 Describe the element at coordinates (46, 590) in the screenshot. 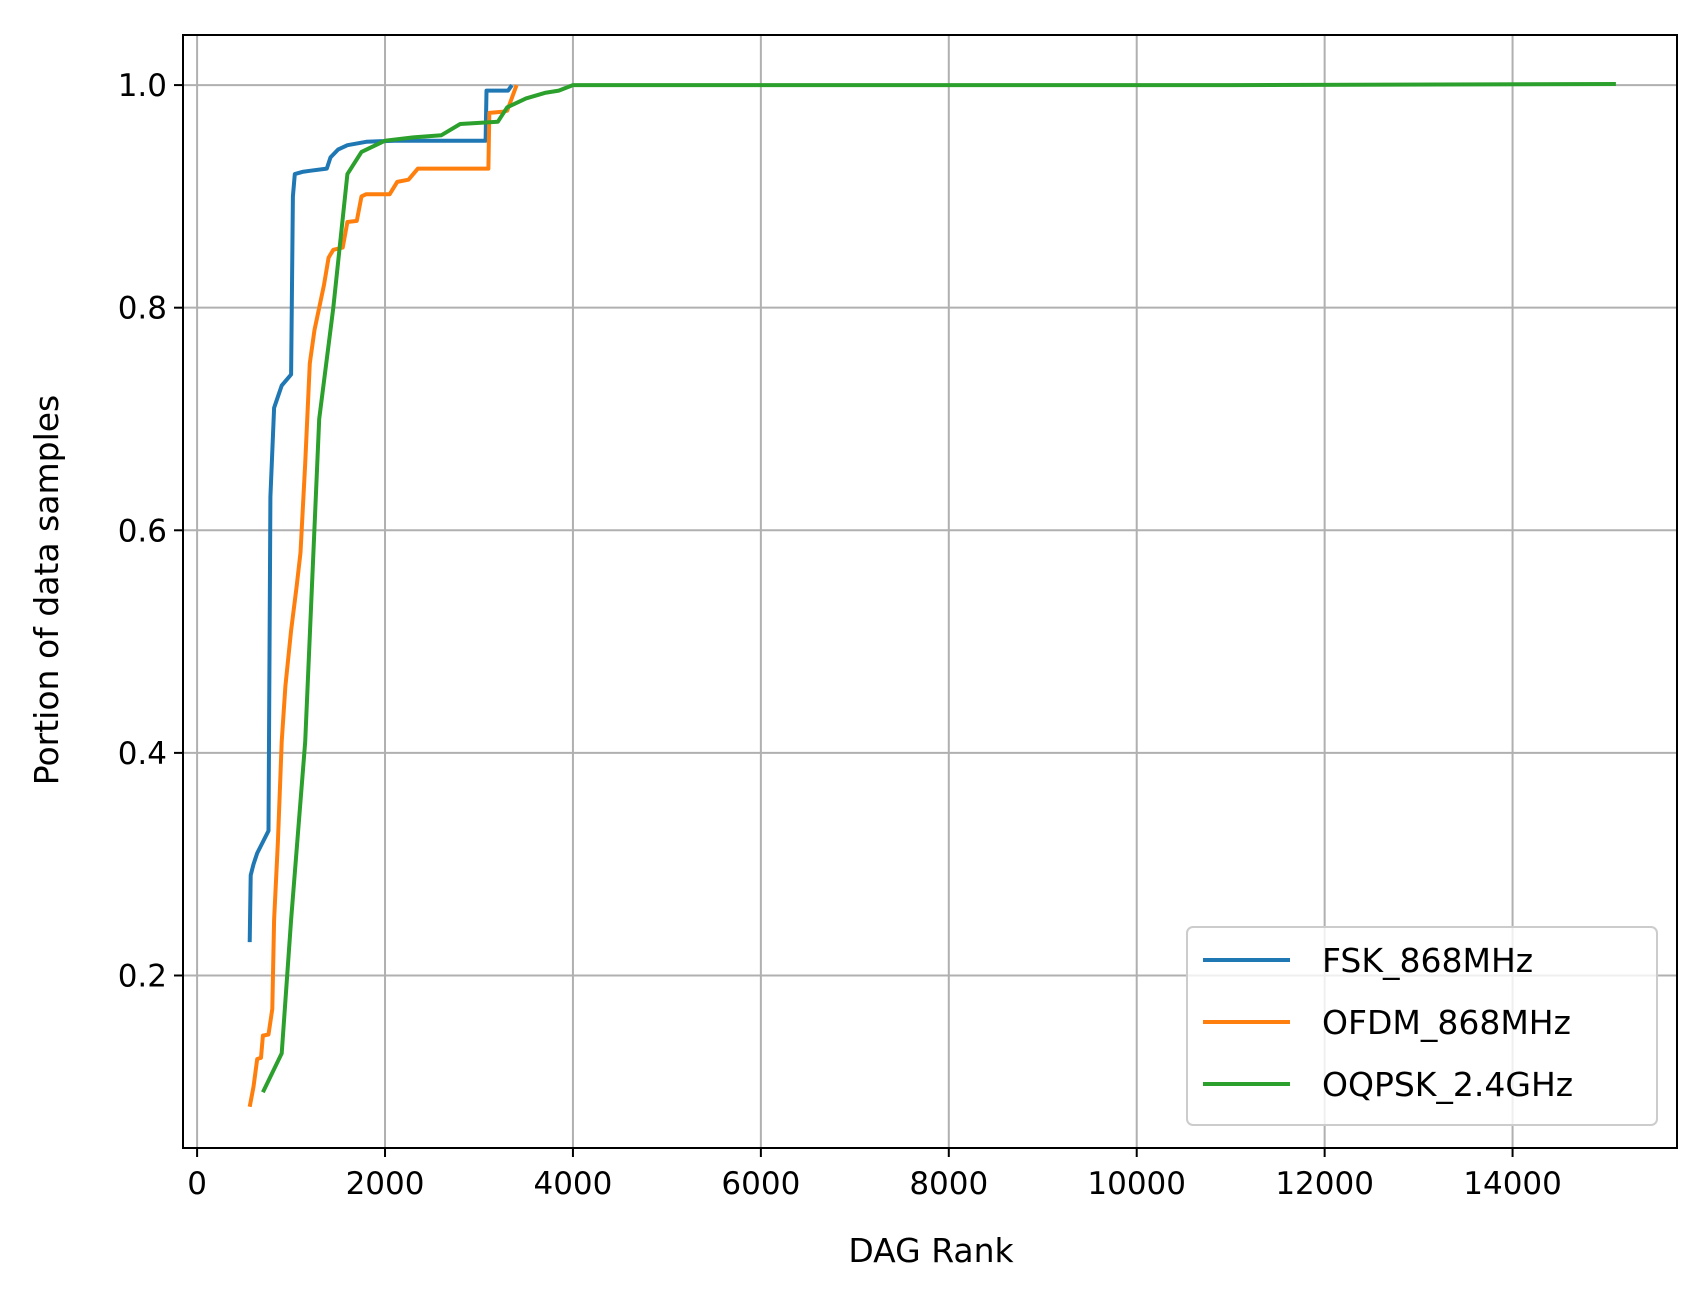

I see `y-axis-label: Portion of data samples` at that location.